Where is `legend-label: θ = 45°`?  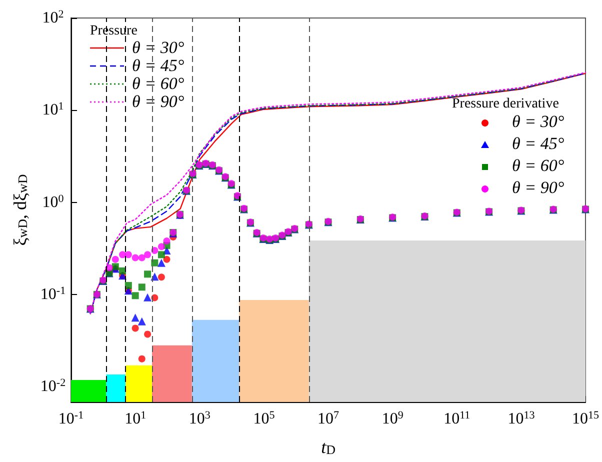 legend-label: θ = 45° is located at coordinates (538, 143).